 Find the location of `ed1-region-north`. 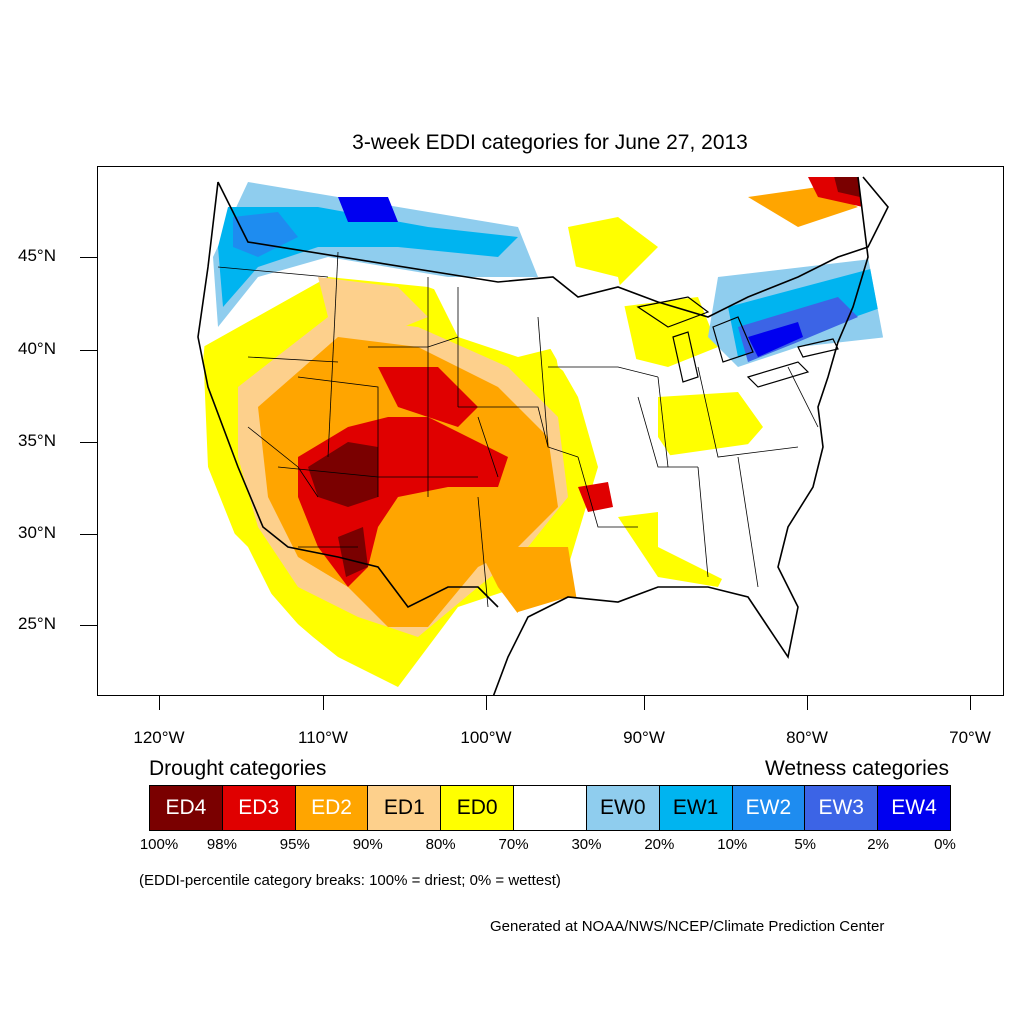

ed1-region-north is located at coordinates (373, 307).